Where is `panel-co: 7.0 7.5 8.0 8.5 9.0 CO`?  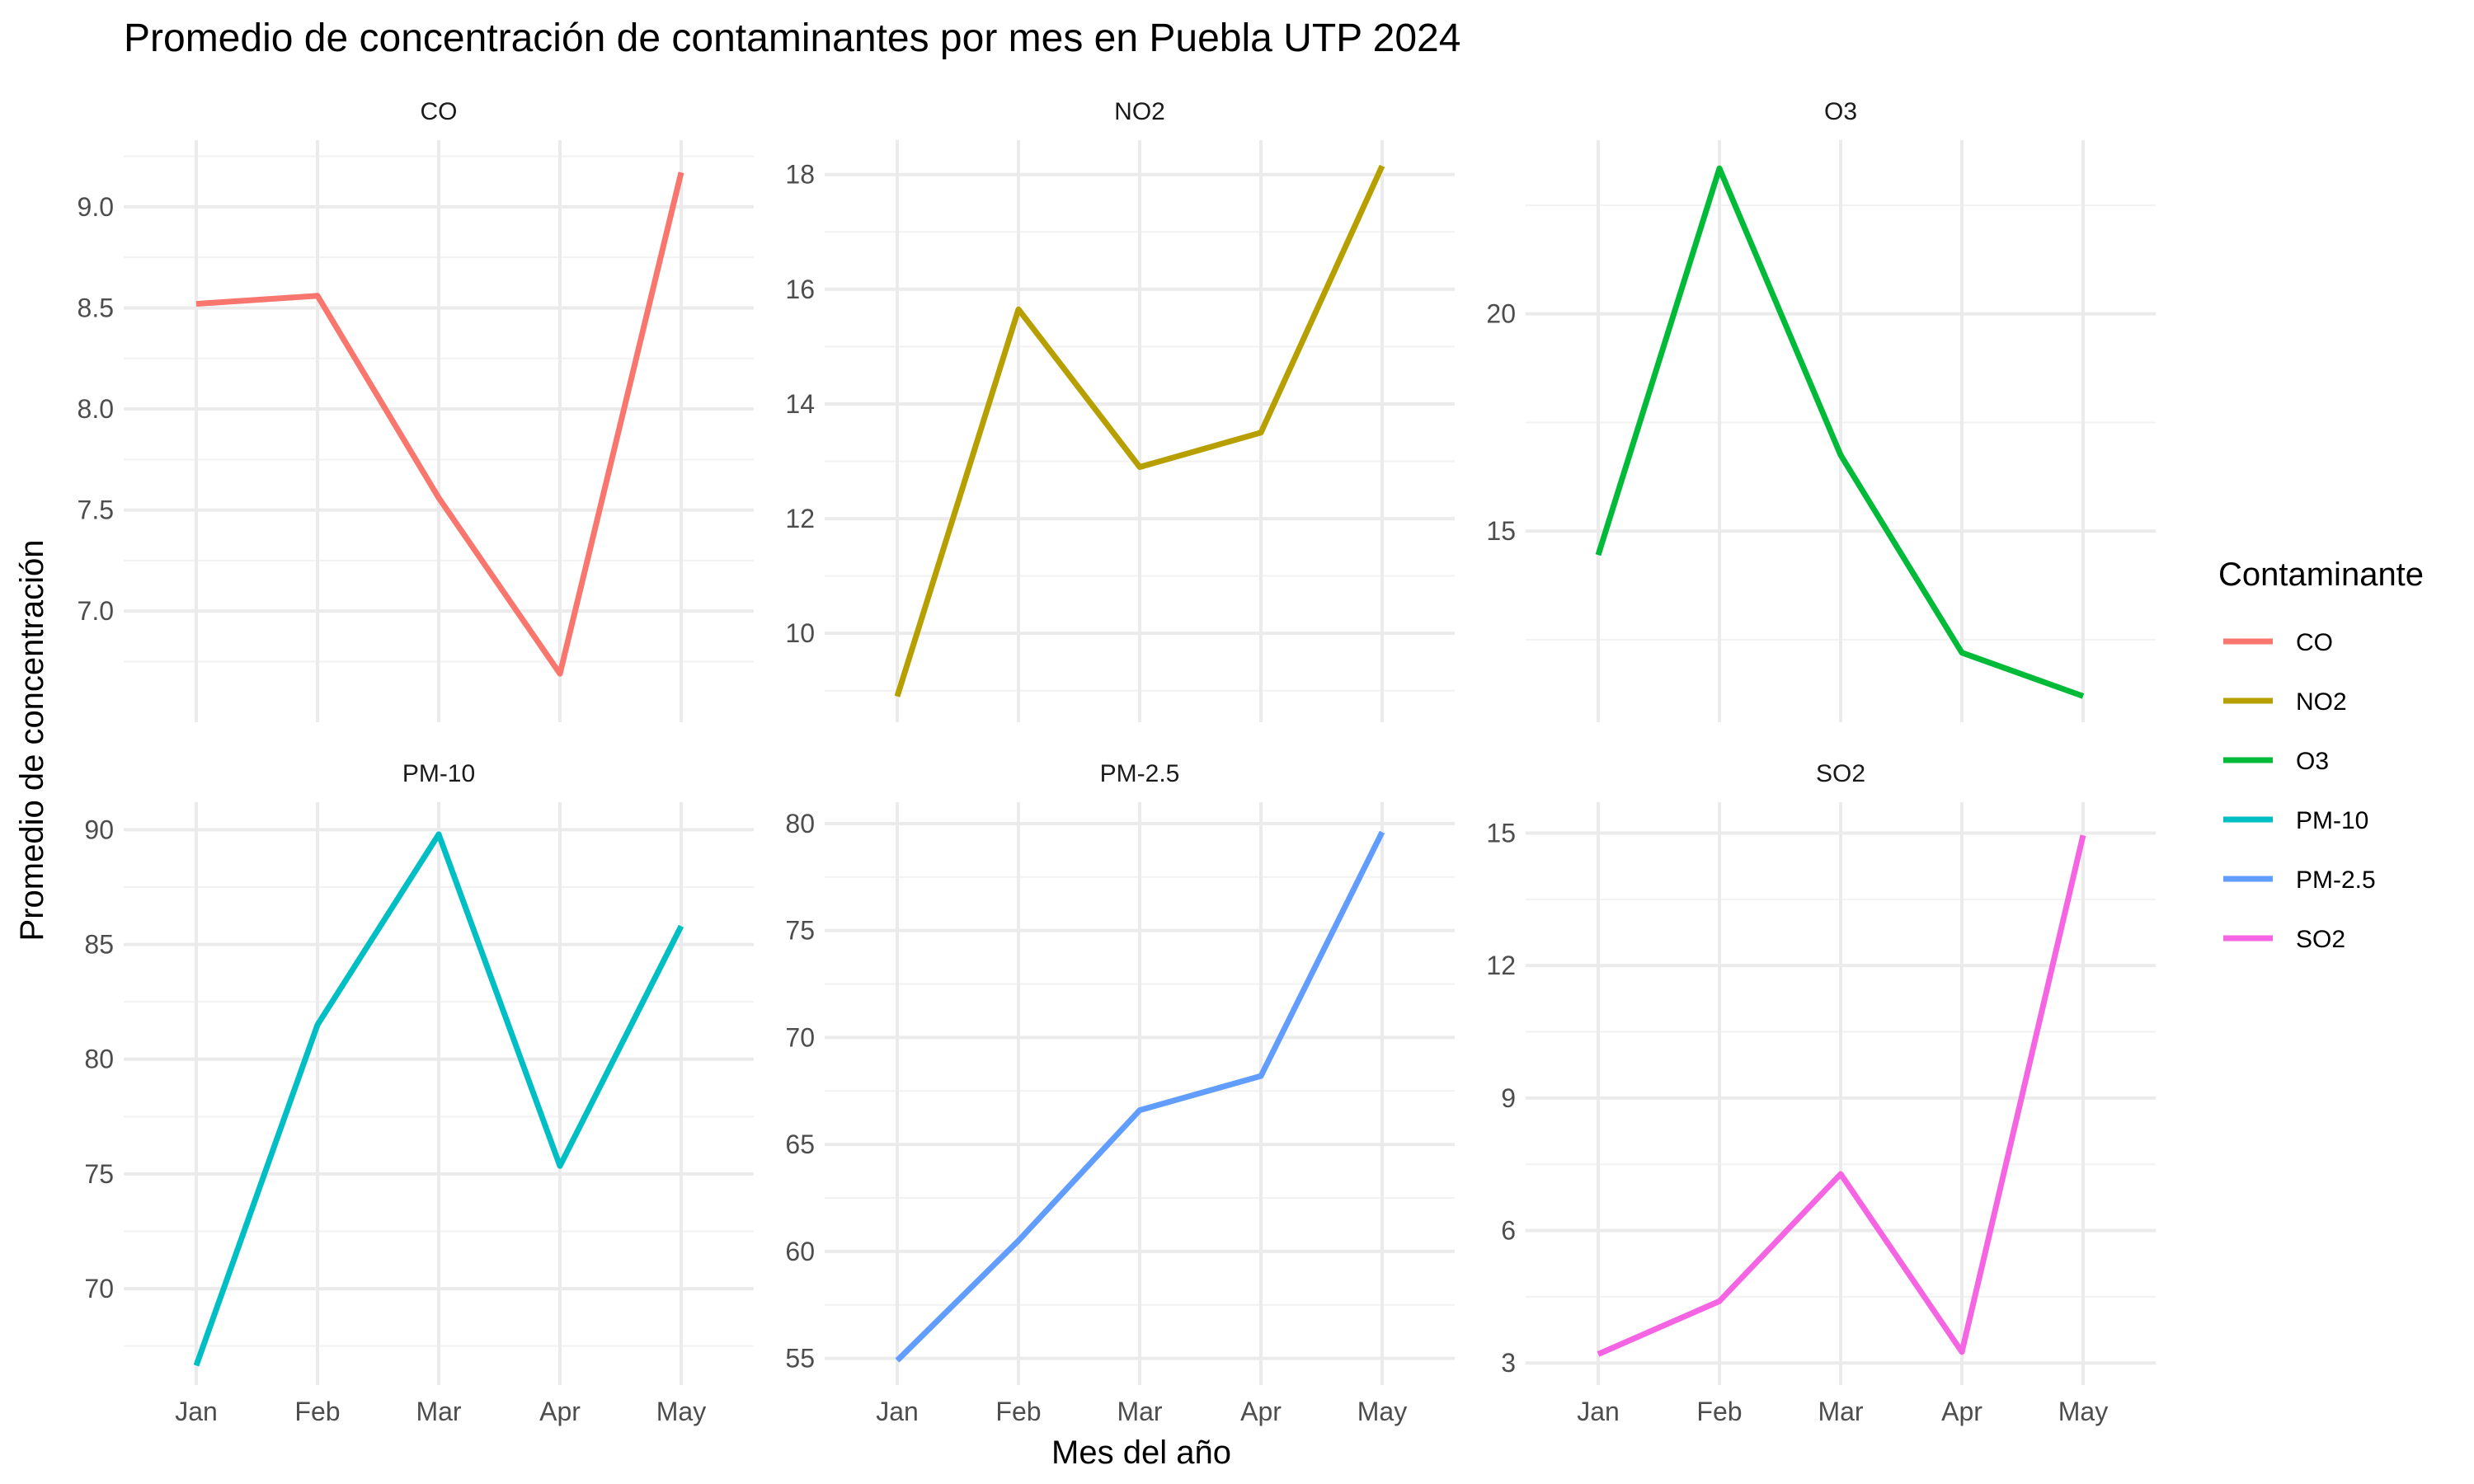 panel-co: 7.0 7.5 8.0 8.5 9.0 CO is located at coordinates (416, 410).